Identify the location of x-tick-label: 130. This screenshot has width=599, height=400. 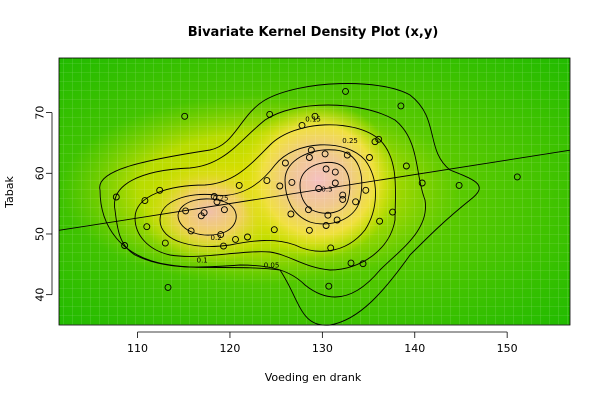
(322, 348).